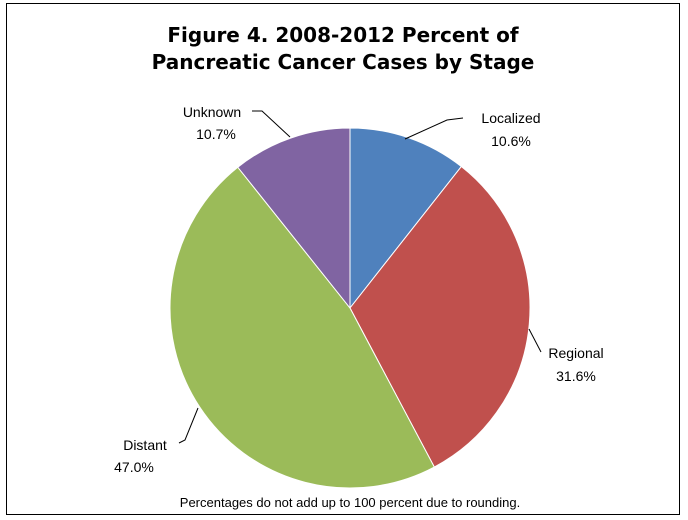 This screenshot has height=520, width=688. Describe the element at coordinates (212, 112) in the screenshot. I see `slice-label-unknown-name: Unknown` at that location.